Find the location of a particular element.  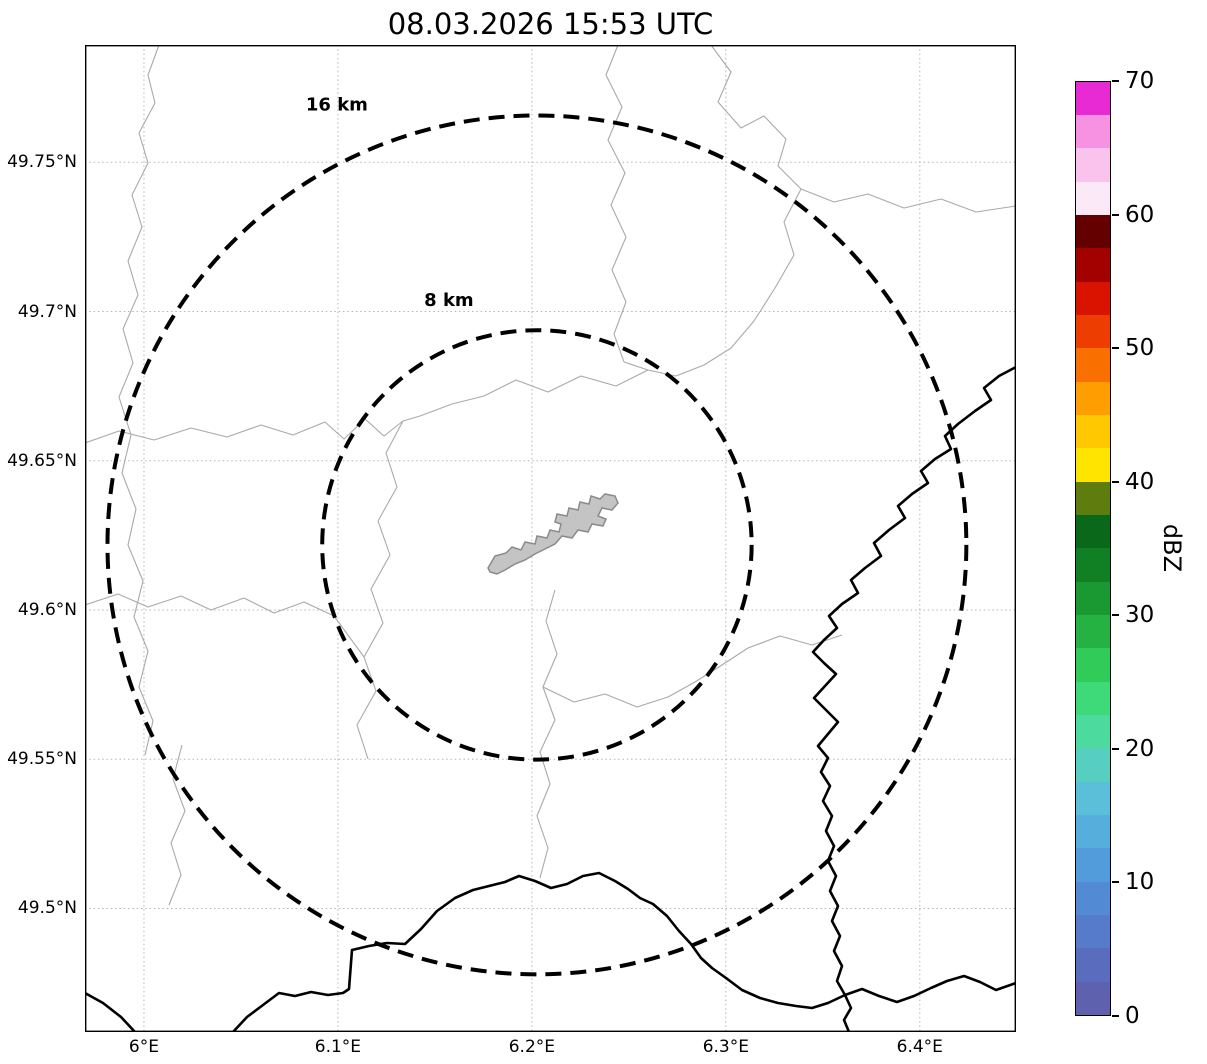

airport-outline is located at coordinates (553, 534).